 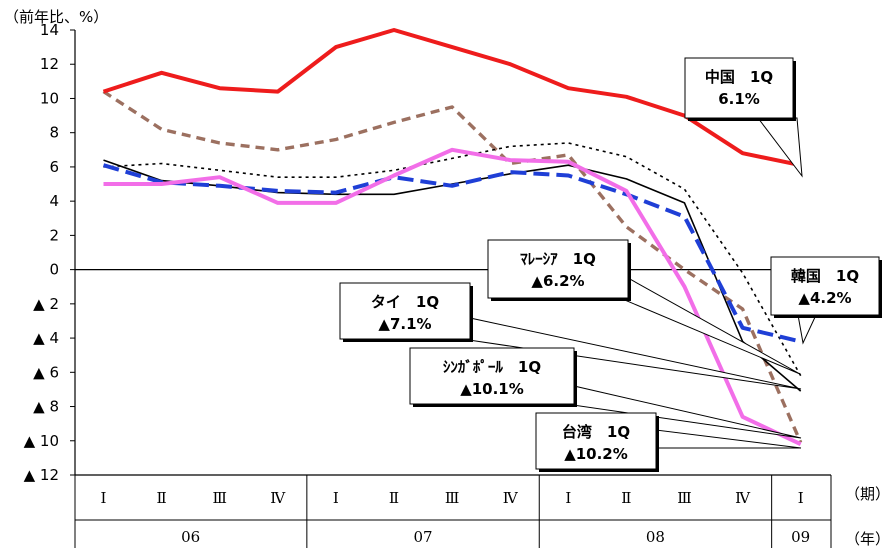 What do you see at coordinates (190, 537) in the screenshot?
I see `year-label: 06` at bounding box center [190, 537].